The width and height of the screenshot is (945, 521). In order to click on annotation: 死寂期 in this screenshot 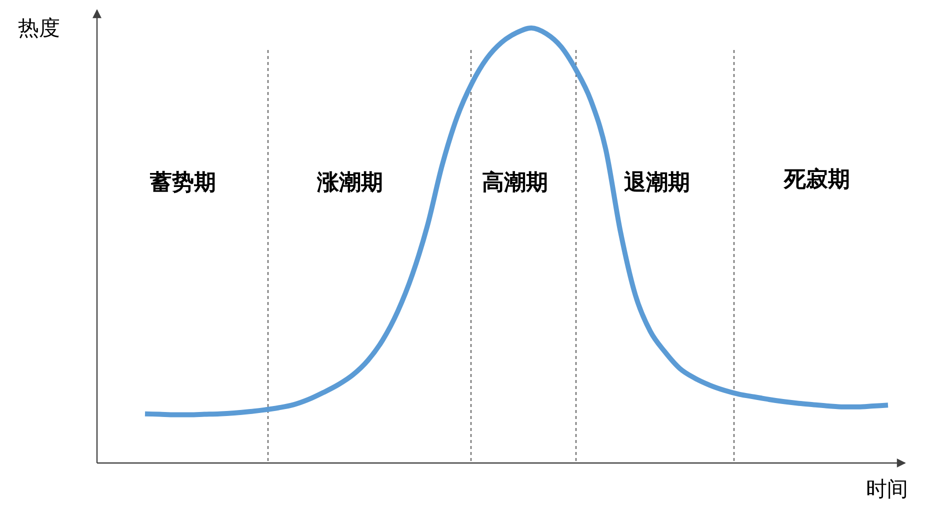, I will do `click(816, 179)`.